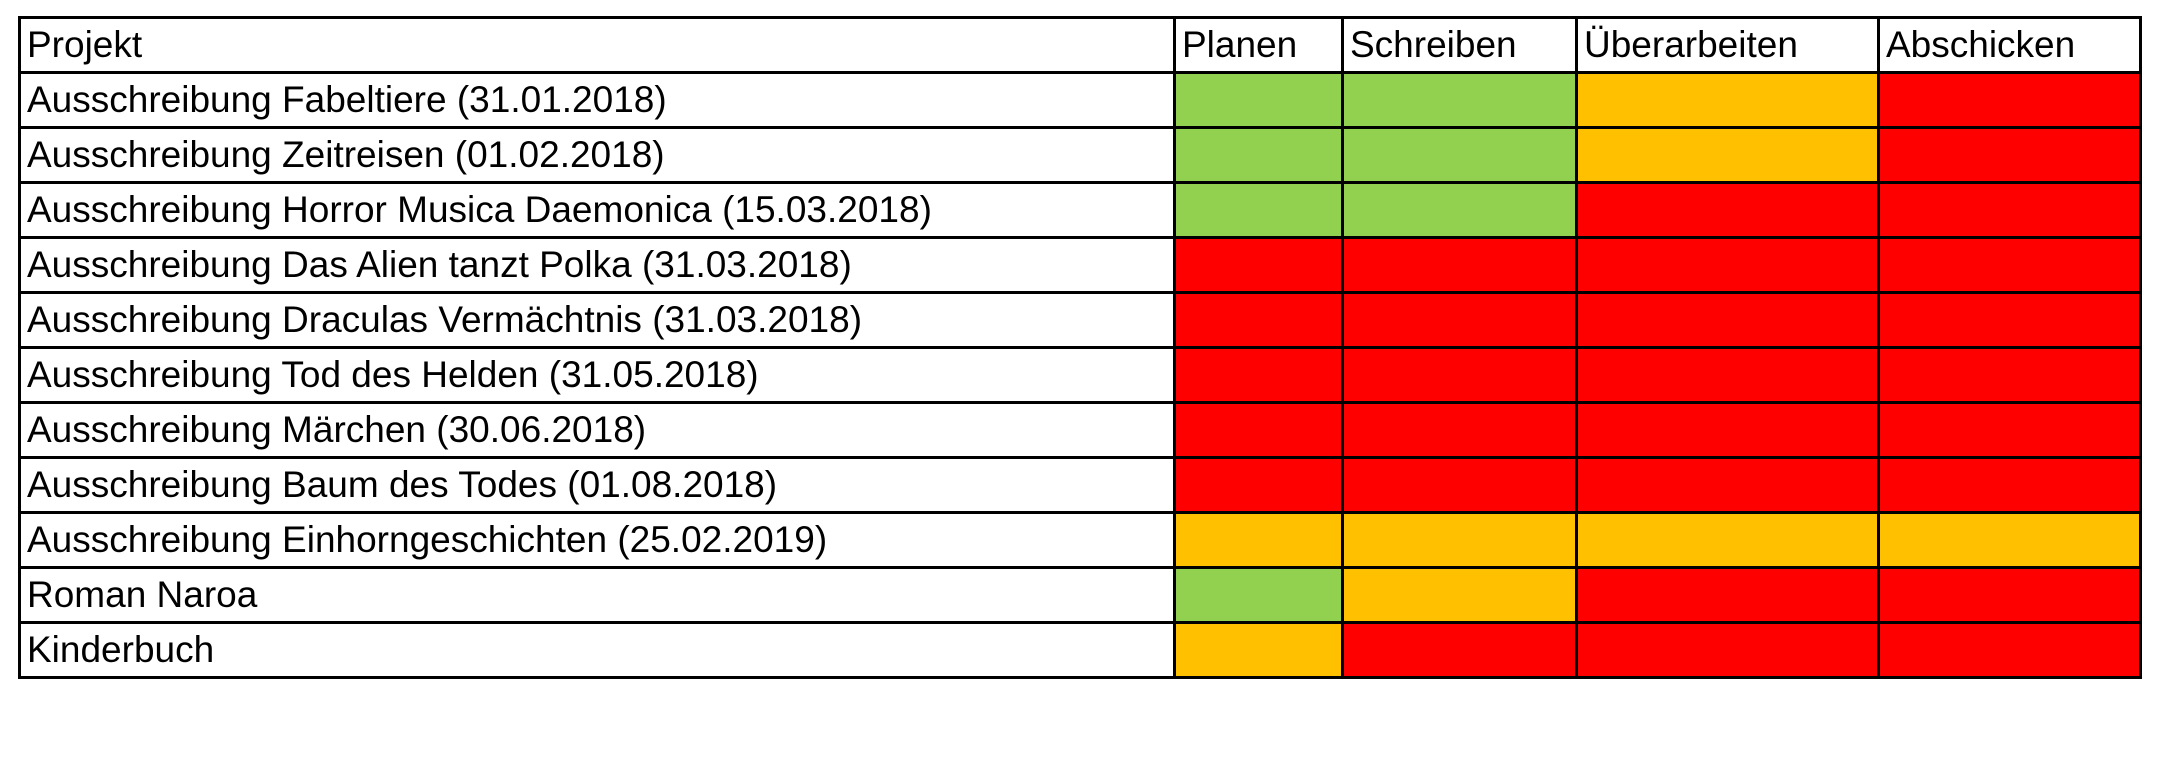  I want to click on table-row: Roman Naroa, so click(1080, 595).